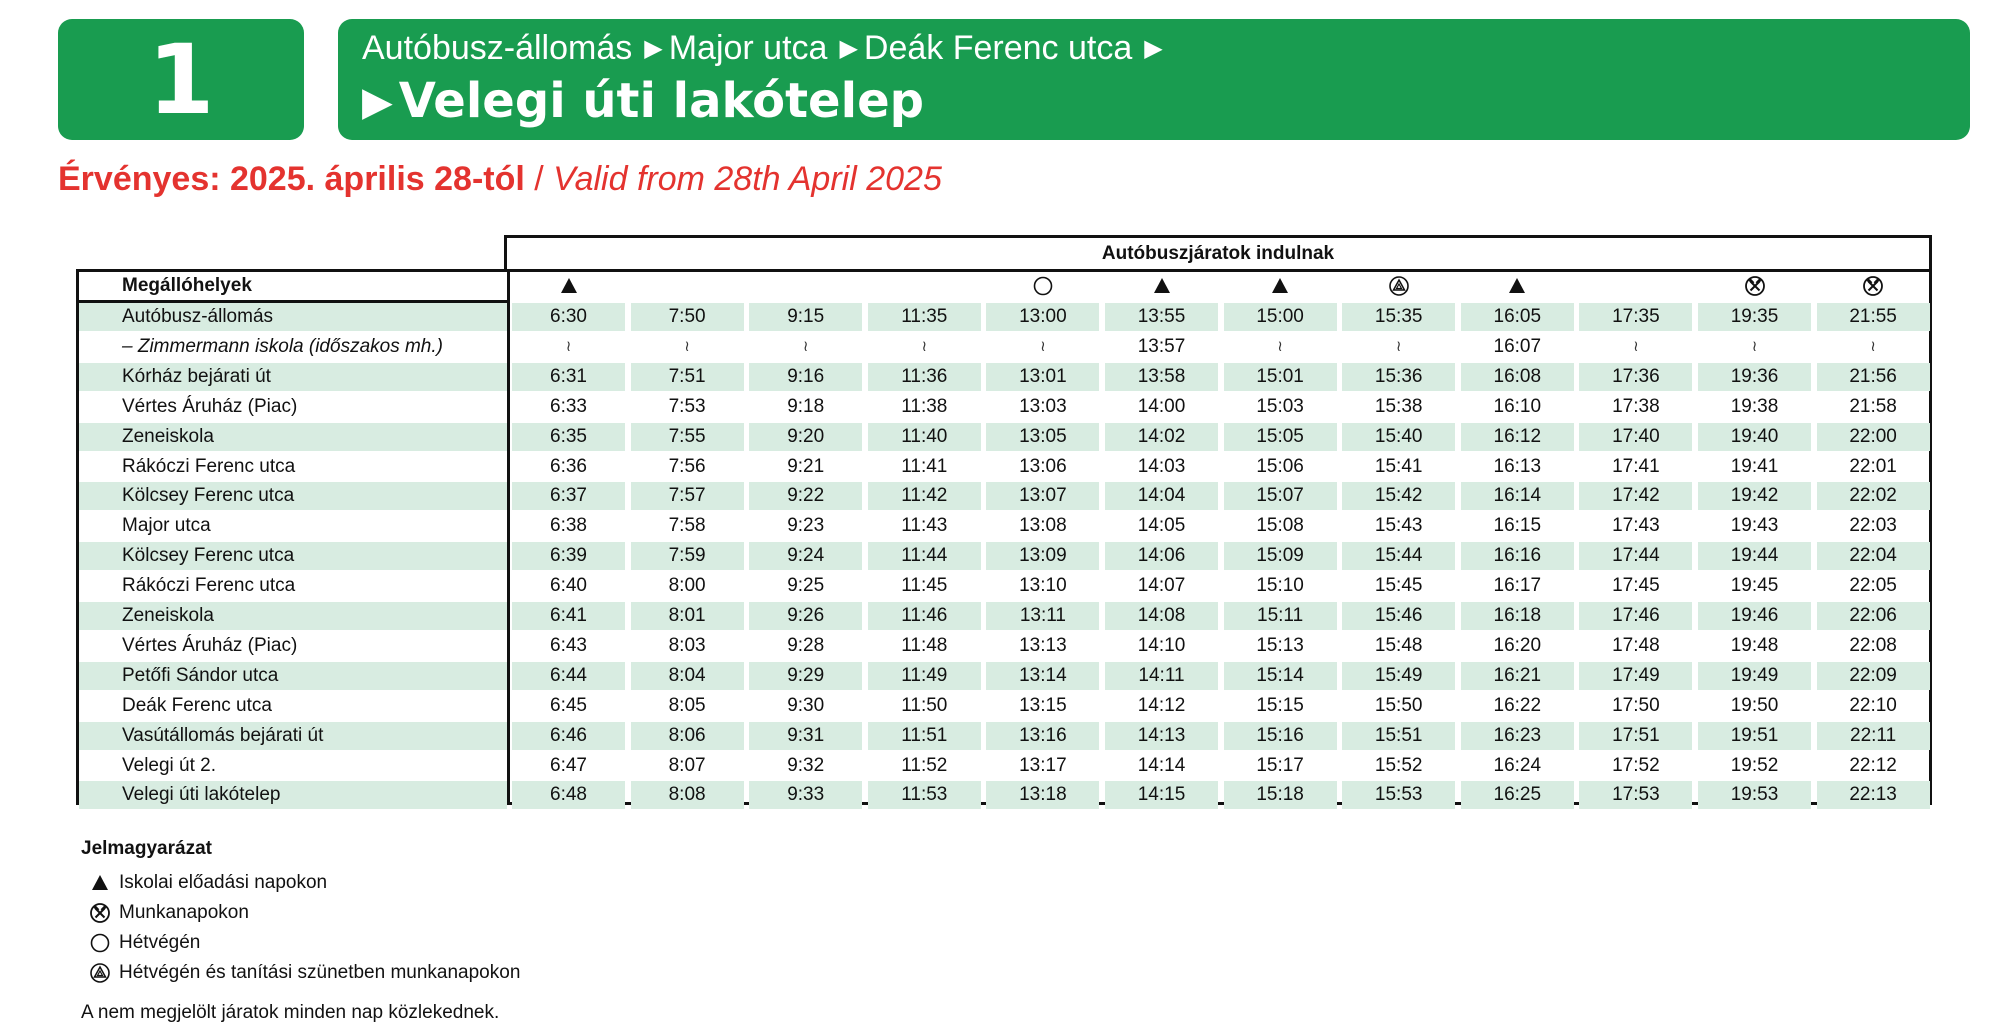  What do you see at coordinates (1636, 586) in the screenshot?
I see `departure-time: 17:45` at bounding box center [1636, 586].